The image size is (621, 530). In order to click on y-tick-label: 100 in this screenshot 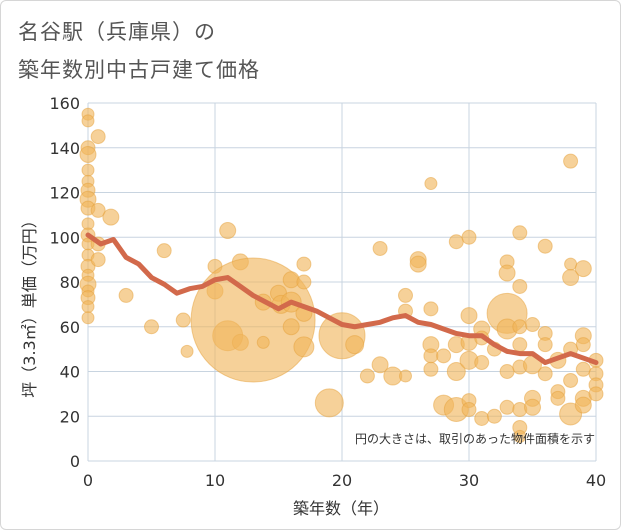, I will do `click(64, 237)`.